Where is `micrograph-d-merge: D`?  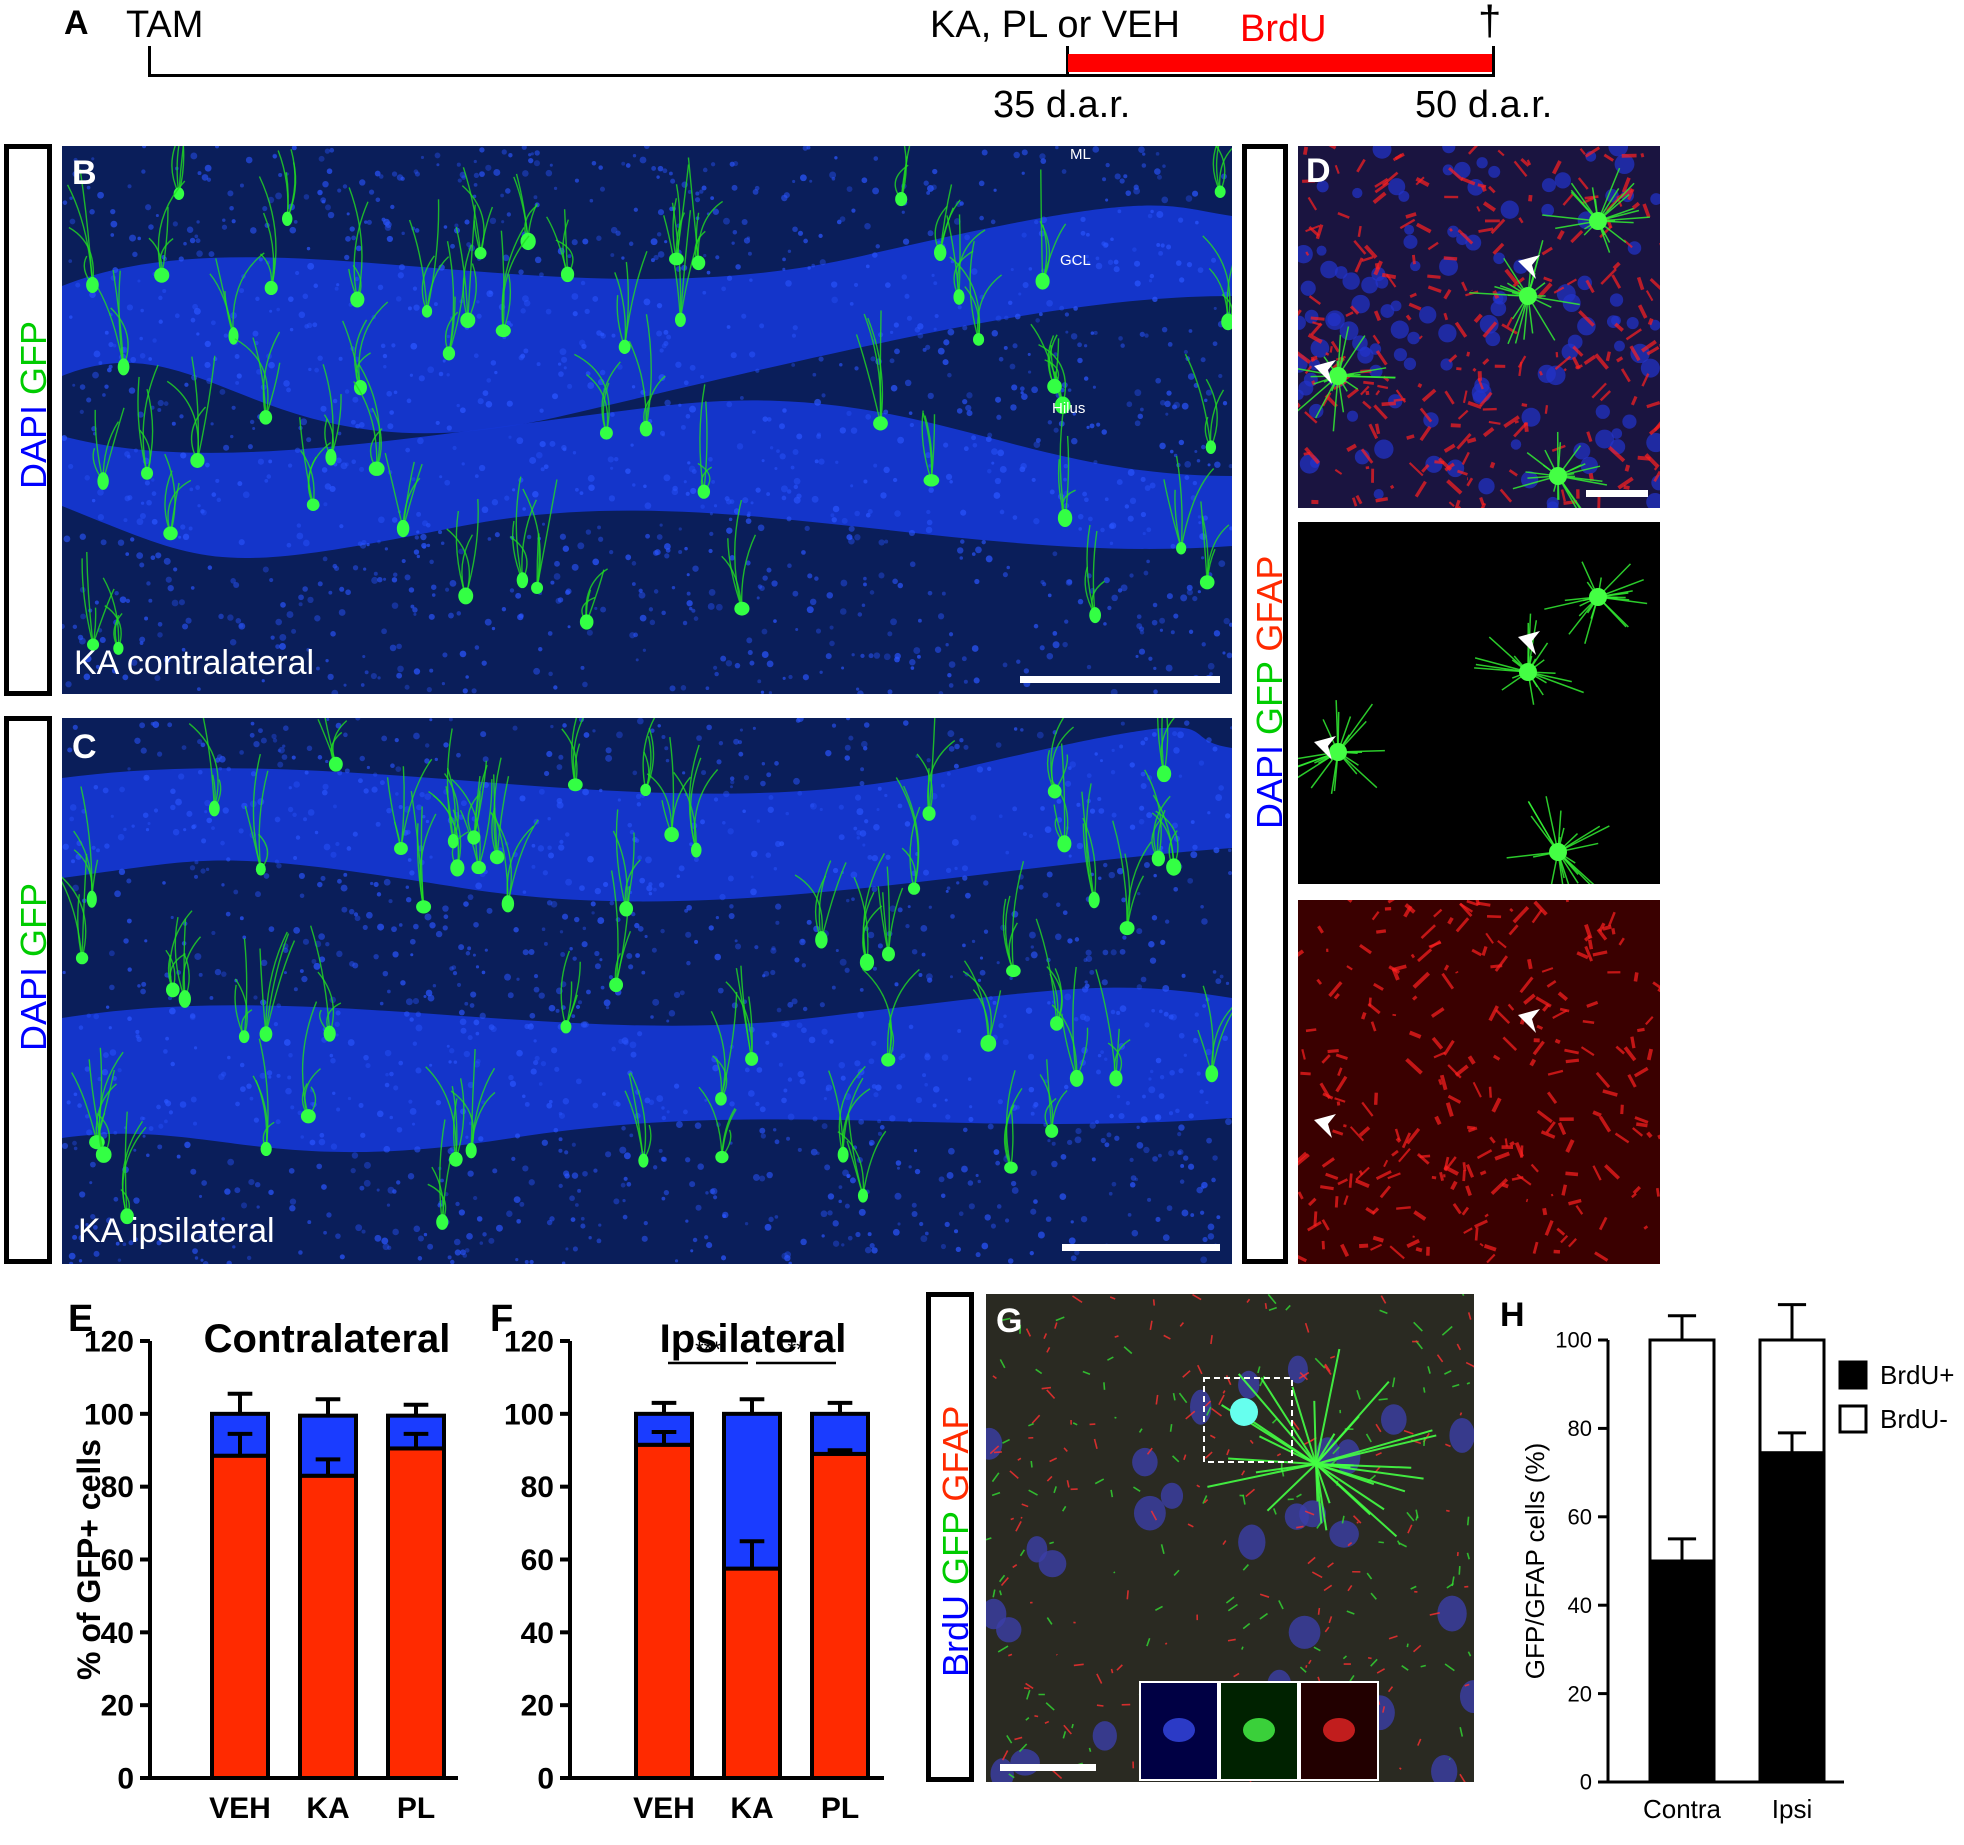
micrograph-d-merge: D is located at coordinates (1479, 327).